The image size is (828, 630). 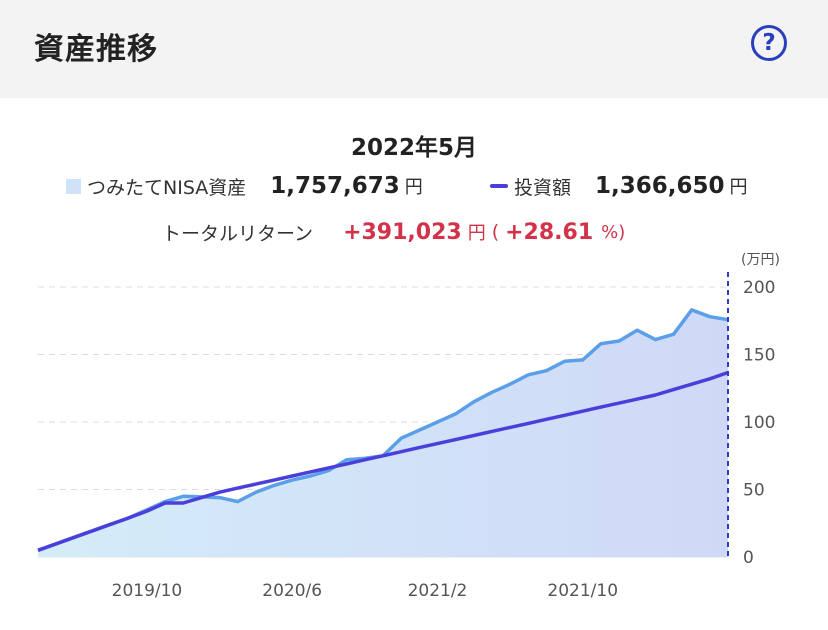 What do you see at coordinates (660, 186) in the screenshot?
I see `invest-value: 1,366,650` at bounding box center [660, 186].